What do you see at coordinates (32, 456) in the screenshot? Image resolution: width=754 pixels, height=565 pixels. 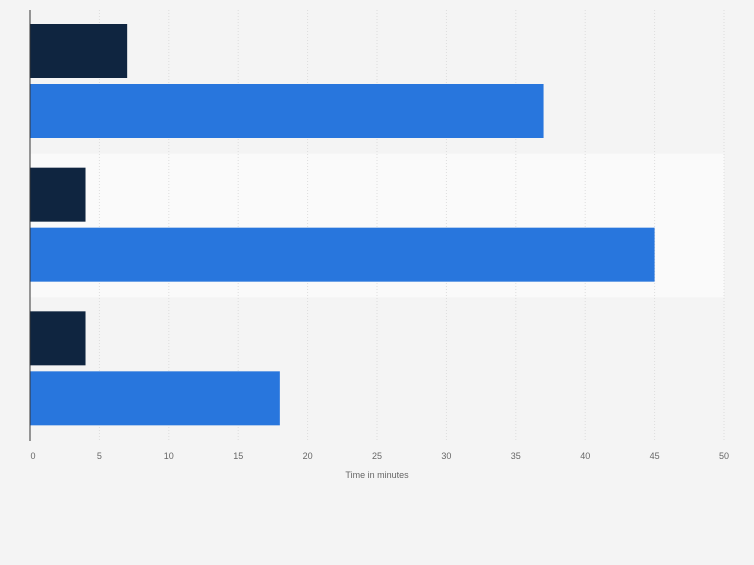 I see `x-tick-label: 0` at bounding box center [32, 456].